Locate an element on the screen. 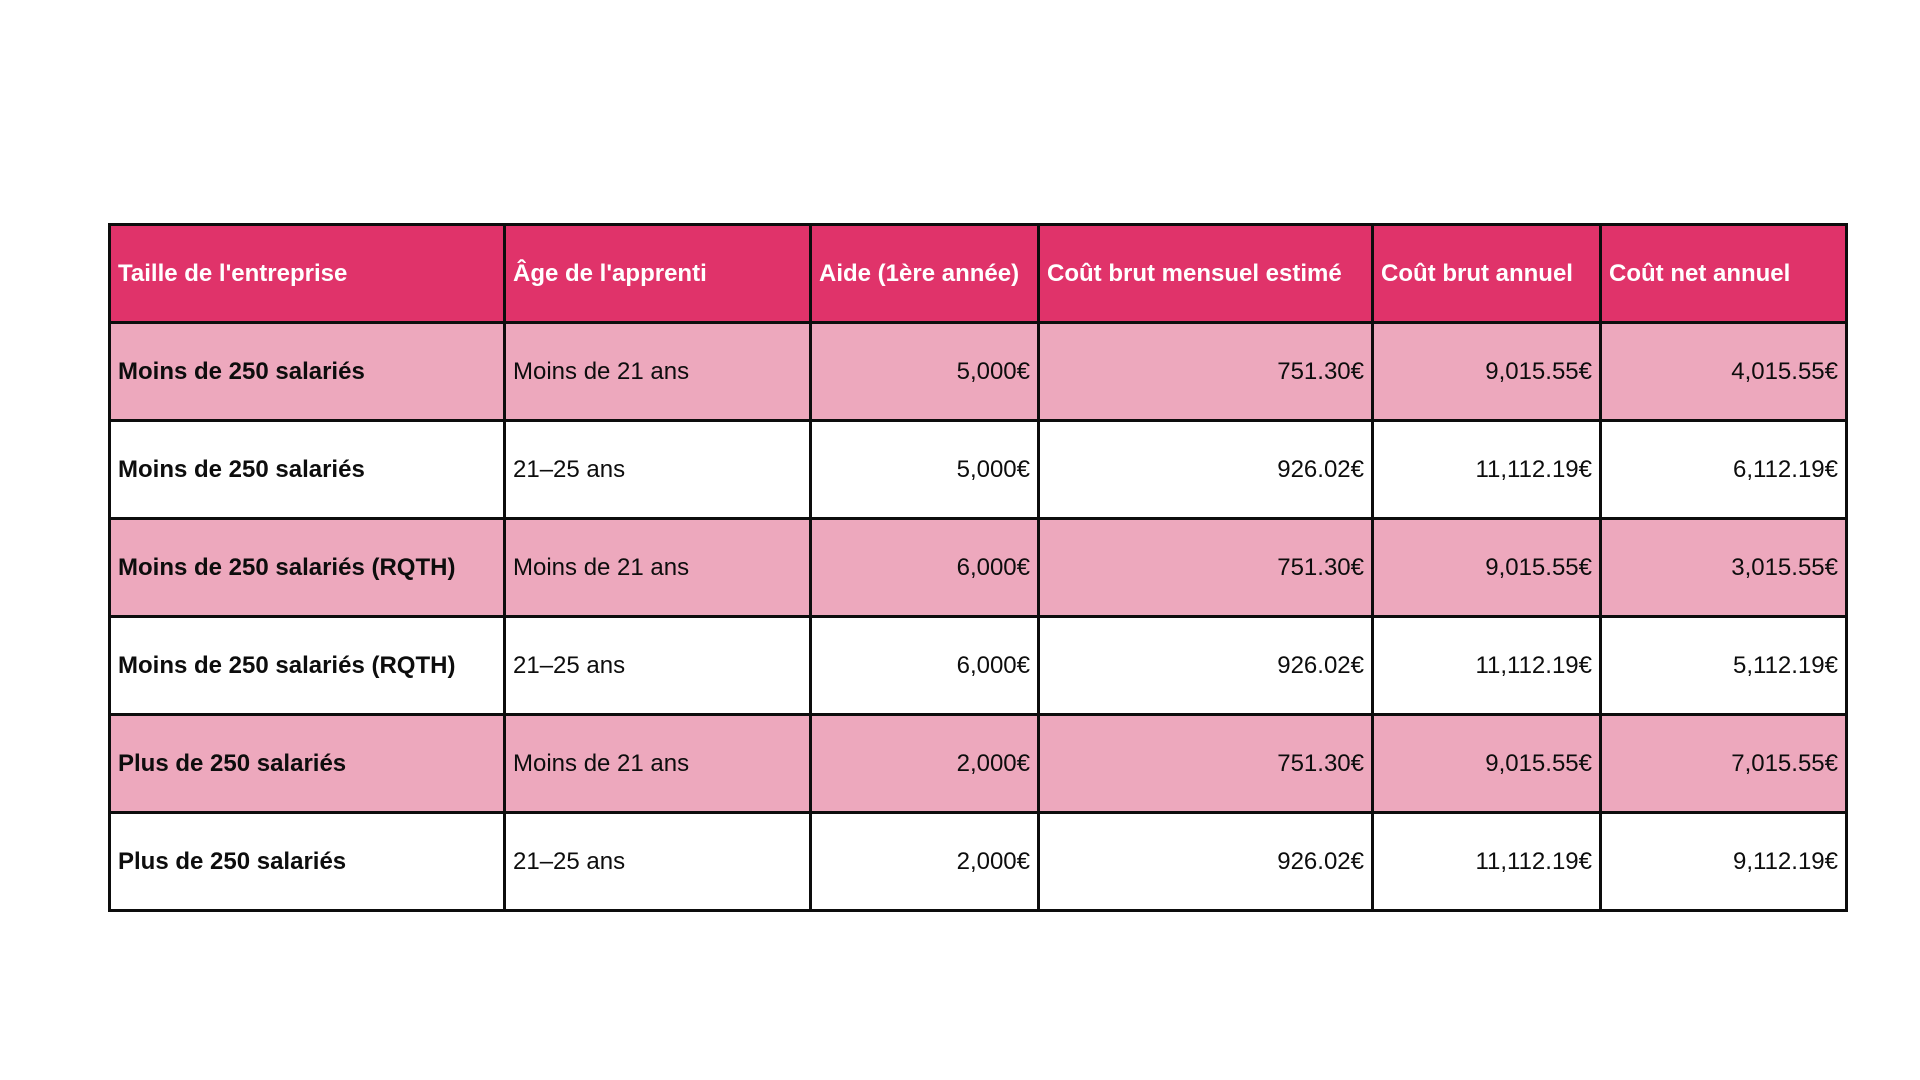  header-monthly-gross-cost: Coût brut mensuel estimé is located at coordinates (1205, 273).